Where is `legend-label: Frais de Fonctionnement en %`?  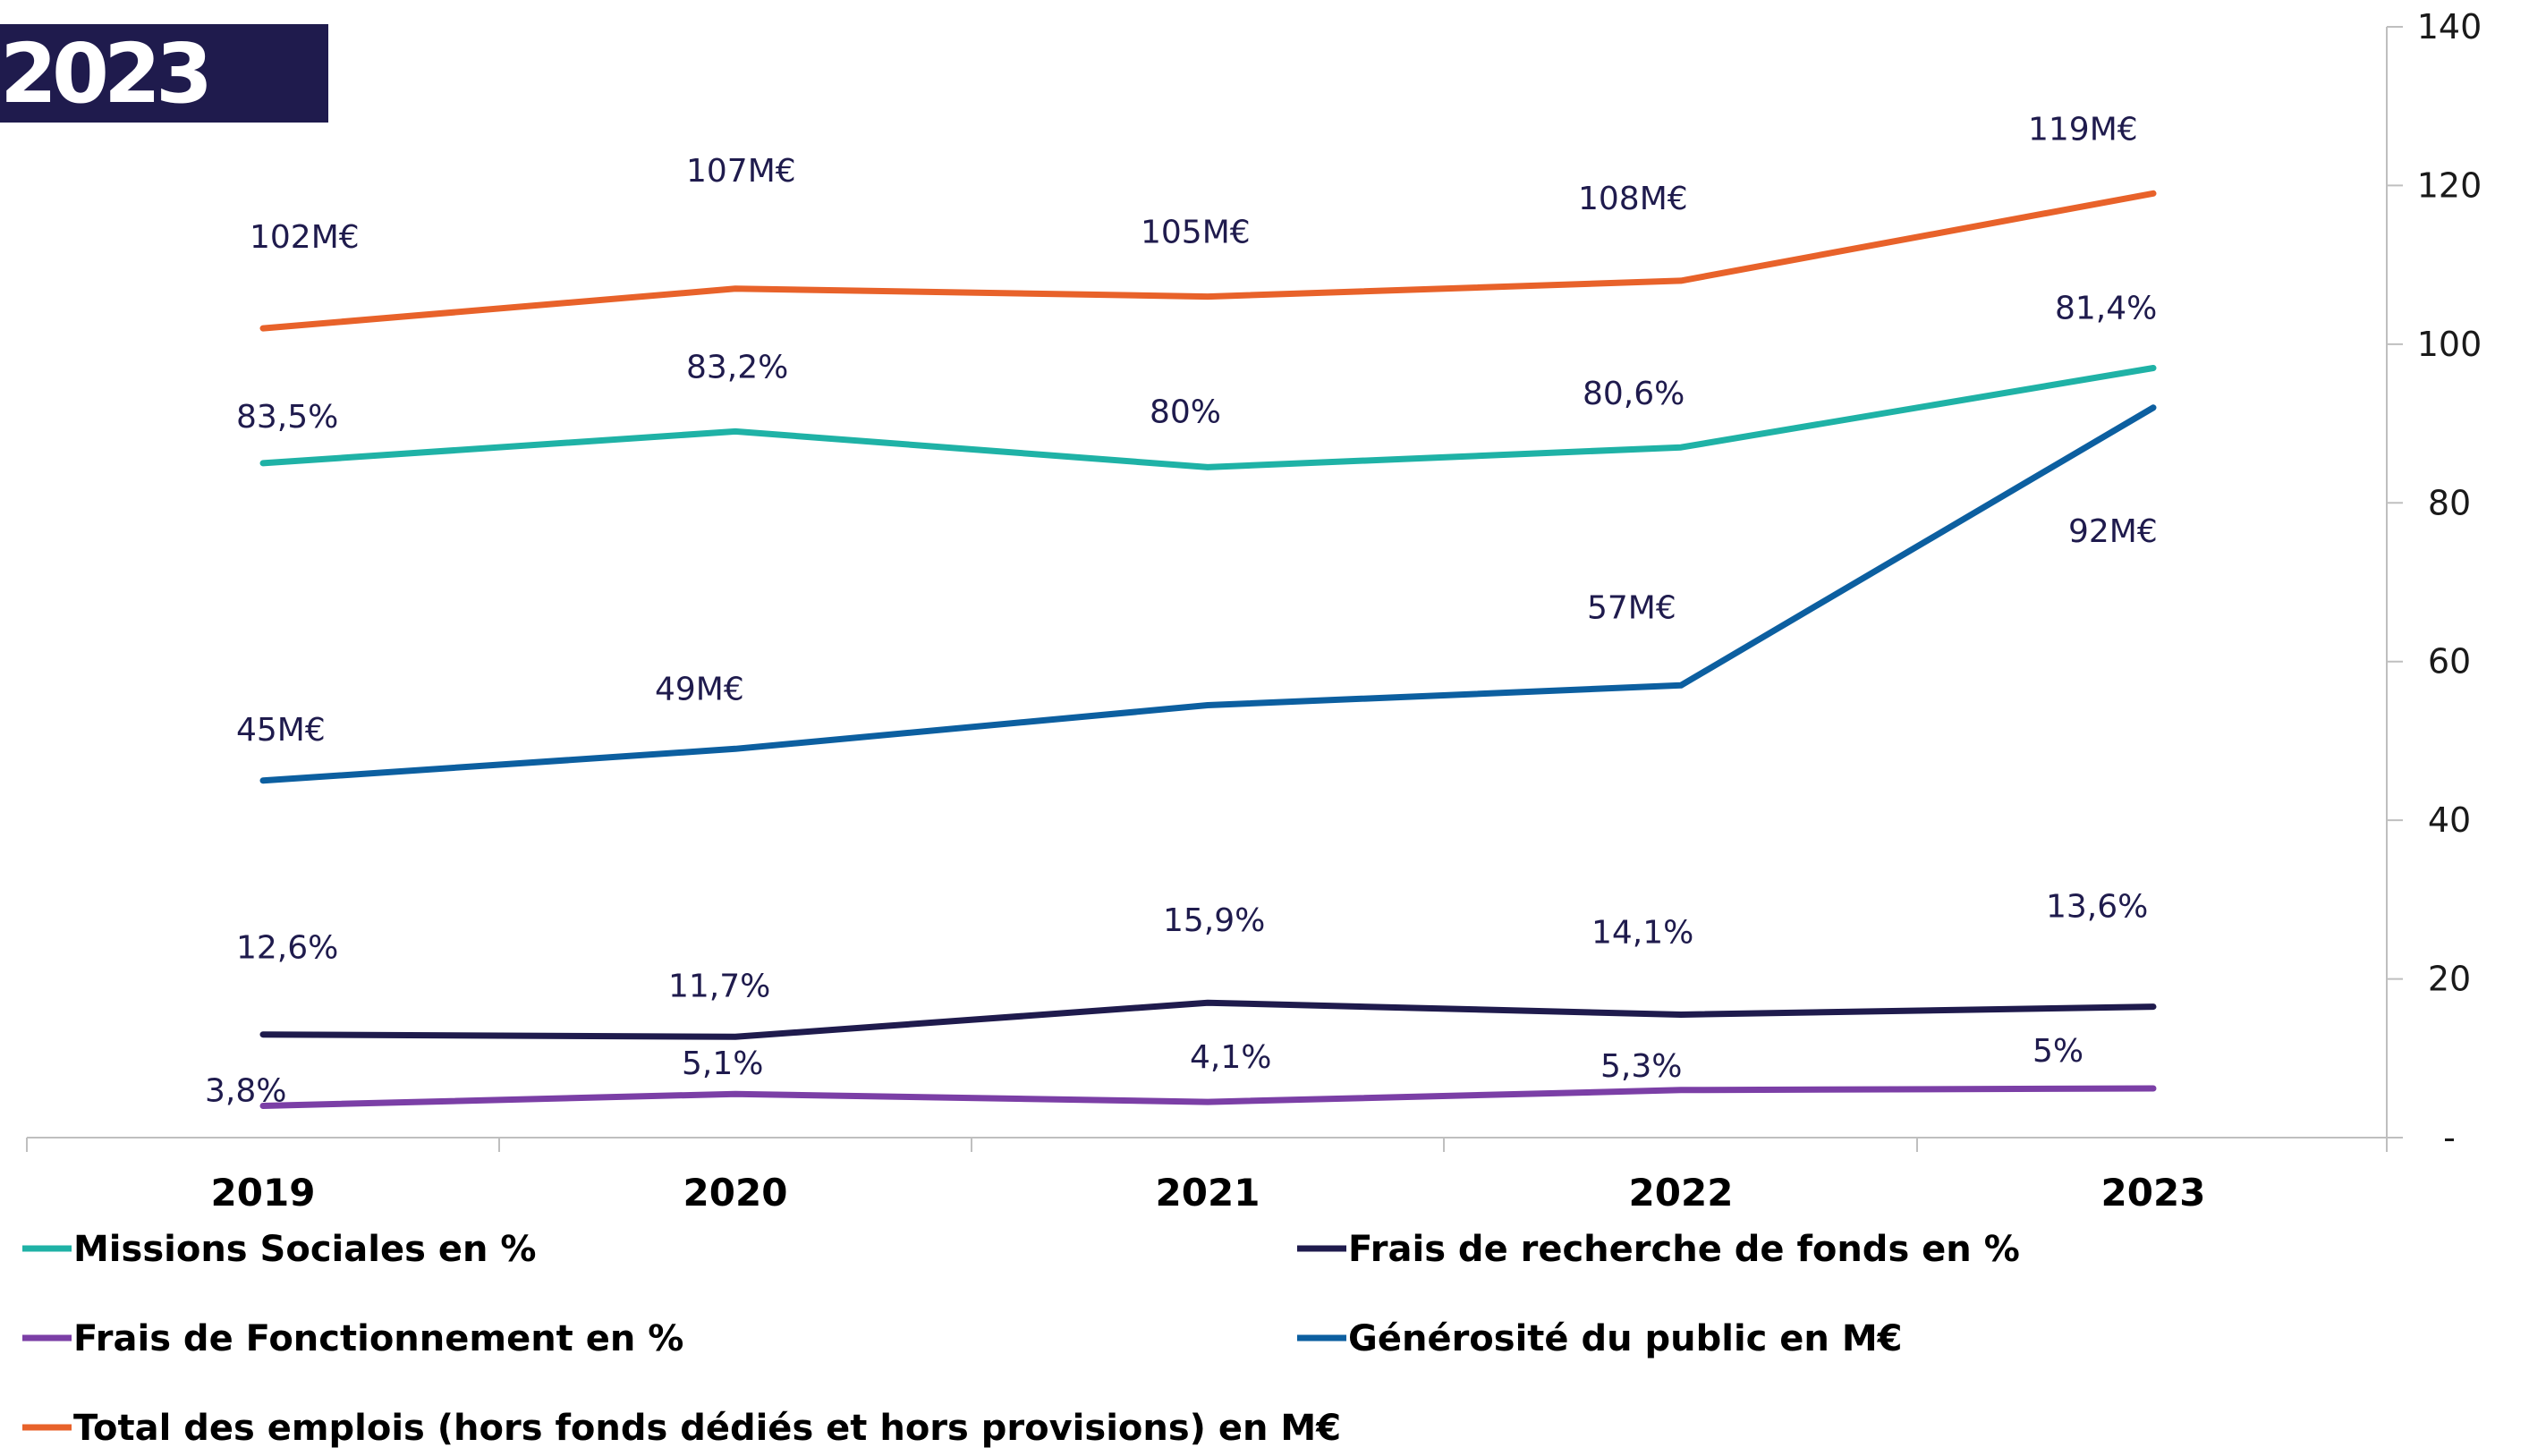 legend-label: Frais de Fonctionnement en % is located at coordinates (378, 1338).